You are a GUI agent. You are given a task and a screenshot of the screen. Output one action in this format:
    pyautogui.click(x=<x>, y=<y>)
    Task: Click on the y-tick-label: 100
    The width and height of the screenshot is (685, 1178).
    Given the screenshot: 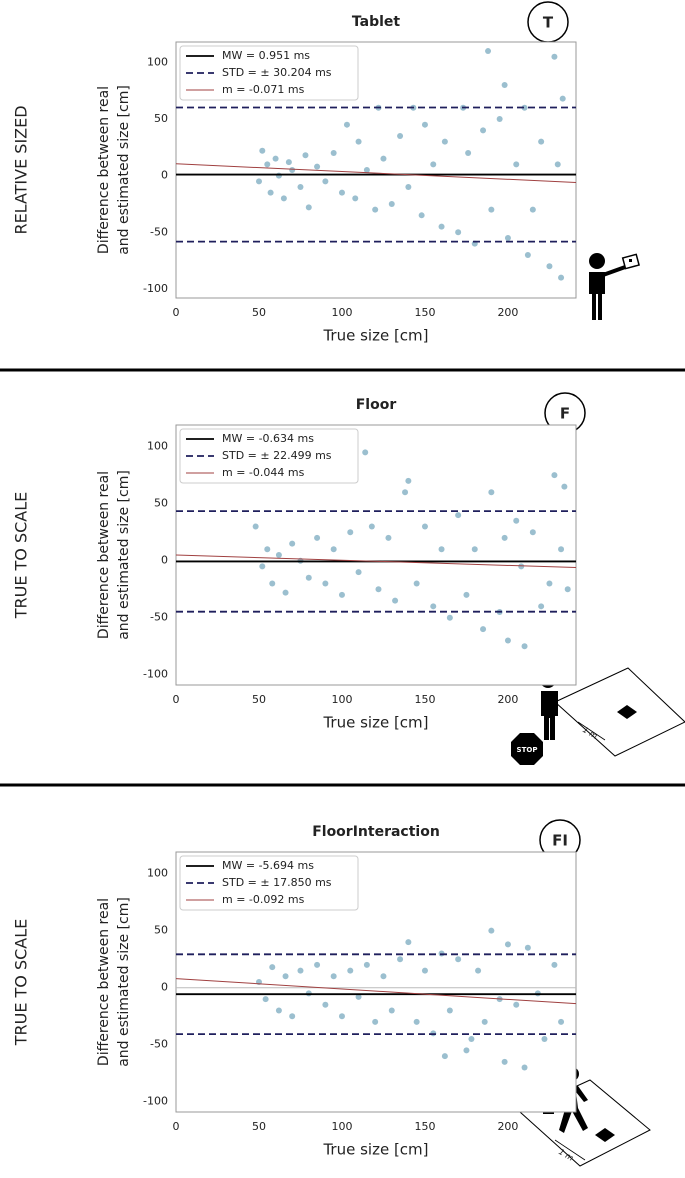 What is the action you would take?
    pyautogui.click(x=157, y=446)
    